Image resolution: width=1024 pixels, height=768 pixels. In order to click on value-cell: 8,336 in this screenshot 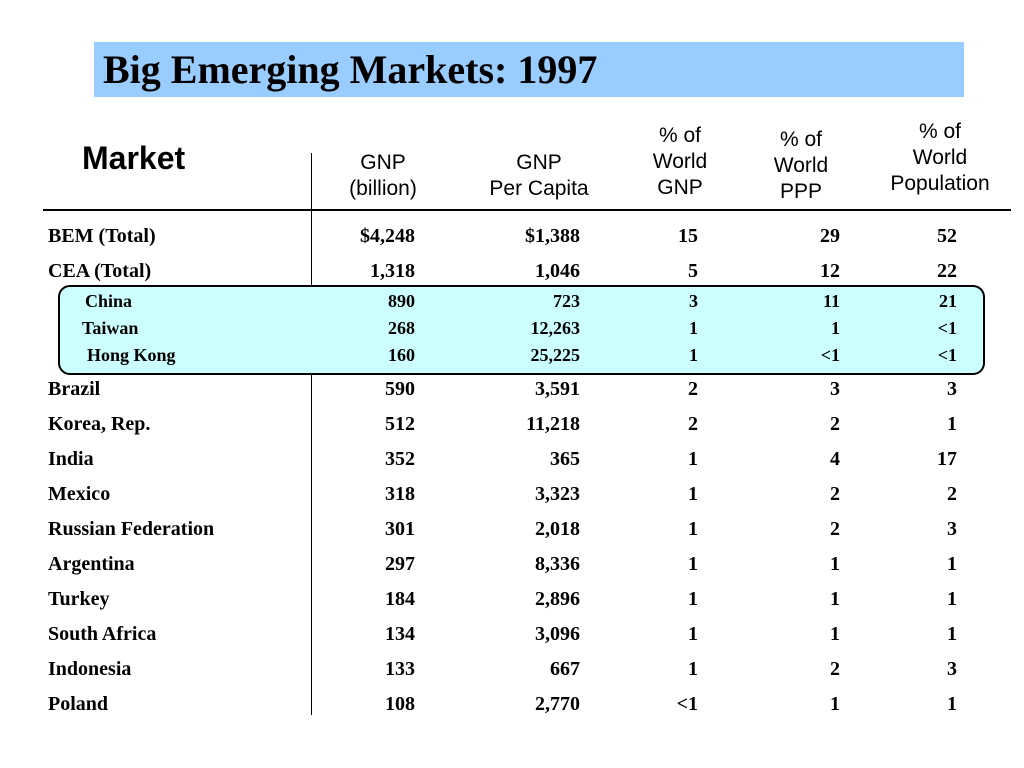, I will do `click(557, 564)`.